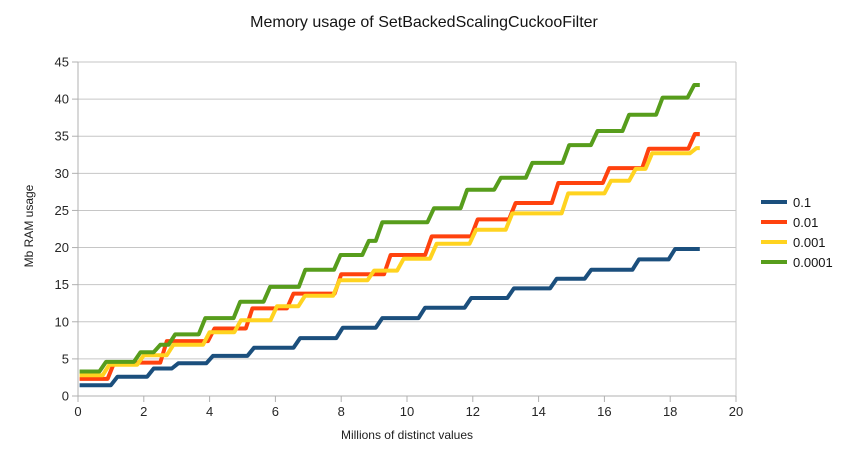  Describe the element at coordinates (62, 62) in the screenshot. I see `y-tick-label: 45` at that location.